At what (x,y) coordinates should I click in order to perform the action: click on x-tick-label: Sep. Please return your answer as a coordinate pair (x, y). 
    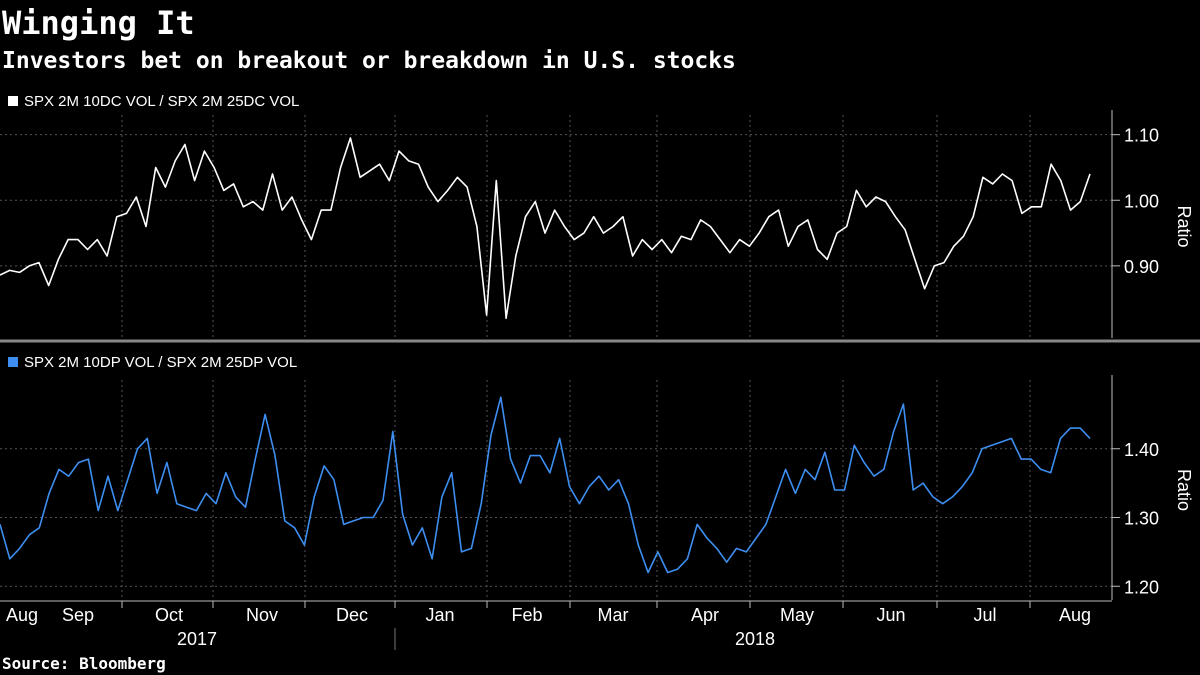
    Looking at the image, I should click on (78, 615).